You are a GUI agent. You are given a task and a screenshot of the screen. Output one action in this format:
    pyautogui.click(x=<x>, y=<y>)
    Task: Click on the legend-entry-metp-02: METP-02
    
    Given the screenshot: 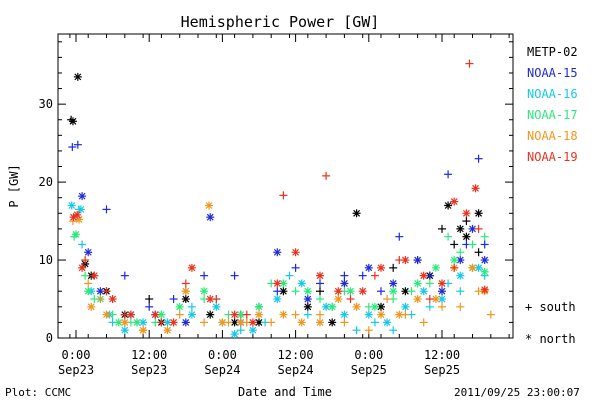 What is the action you would take?
    pyautogui.click(x=552, y=52)
    